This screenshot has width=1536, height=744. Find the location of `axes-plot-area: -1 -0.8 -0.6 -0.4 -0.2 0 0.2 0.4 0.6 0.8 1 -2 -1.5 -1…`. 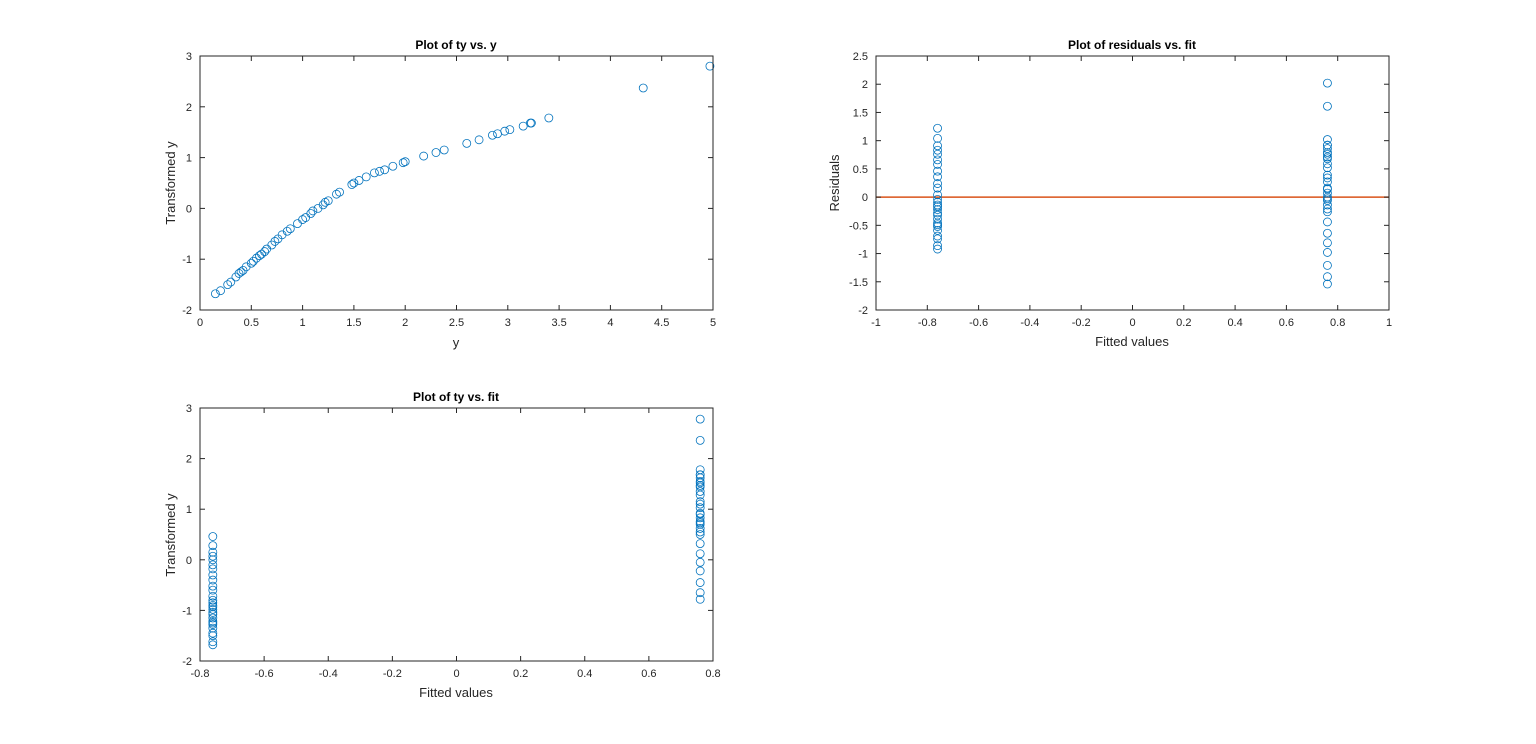

axes-plot-area: -1 -0.8 -0.6 -0.4 -0.2 0 0.2 0.4 0.6 0.8 1 -2 -1.5 -1… is located at coordinates (1120, 190).